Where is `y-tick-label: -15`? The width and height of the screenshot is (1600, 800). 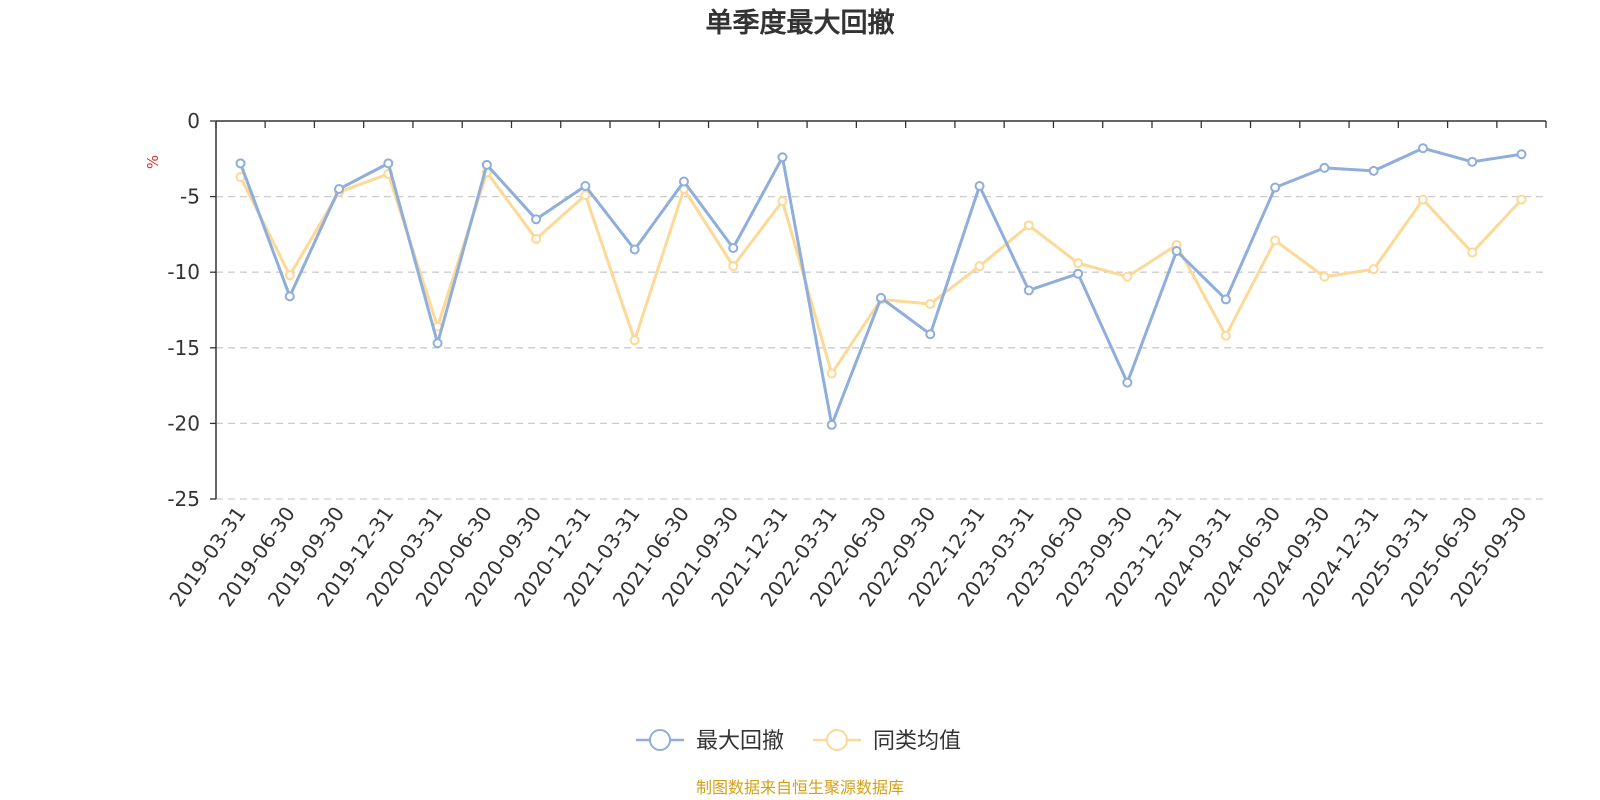
y-tick-label: -15 is located at coordinates (183, 348).